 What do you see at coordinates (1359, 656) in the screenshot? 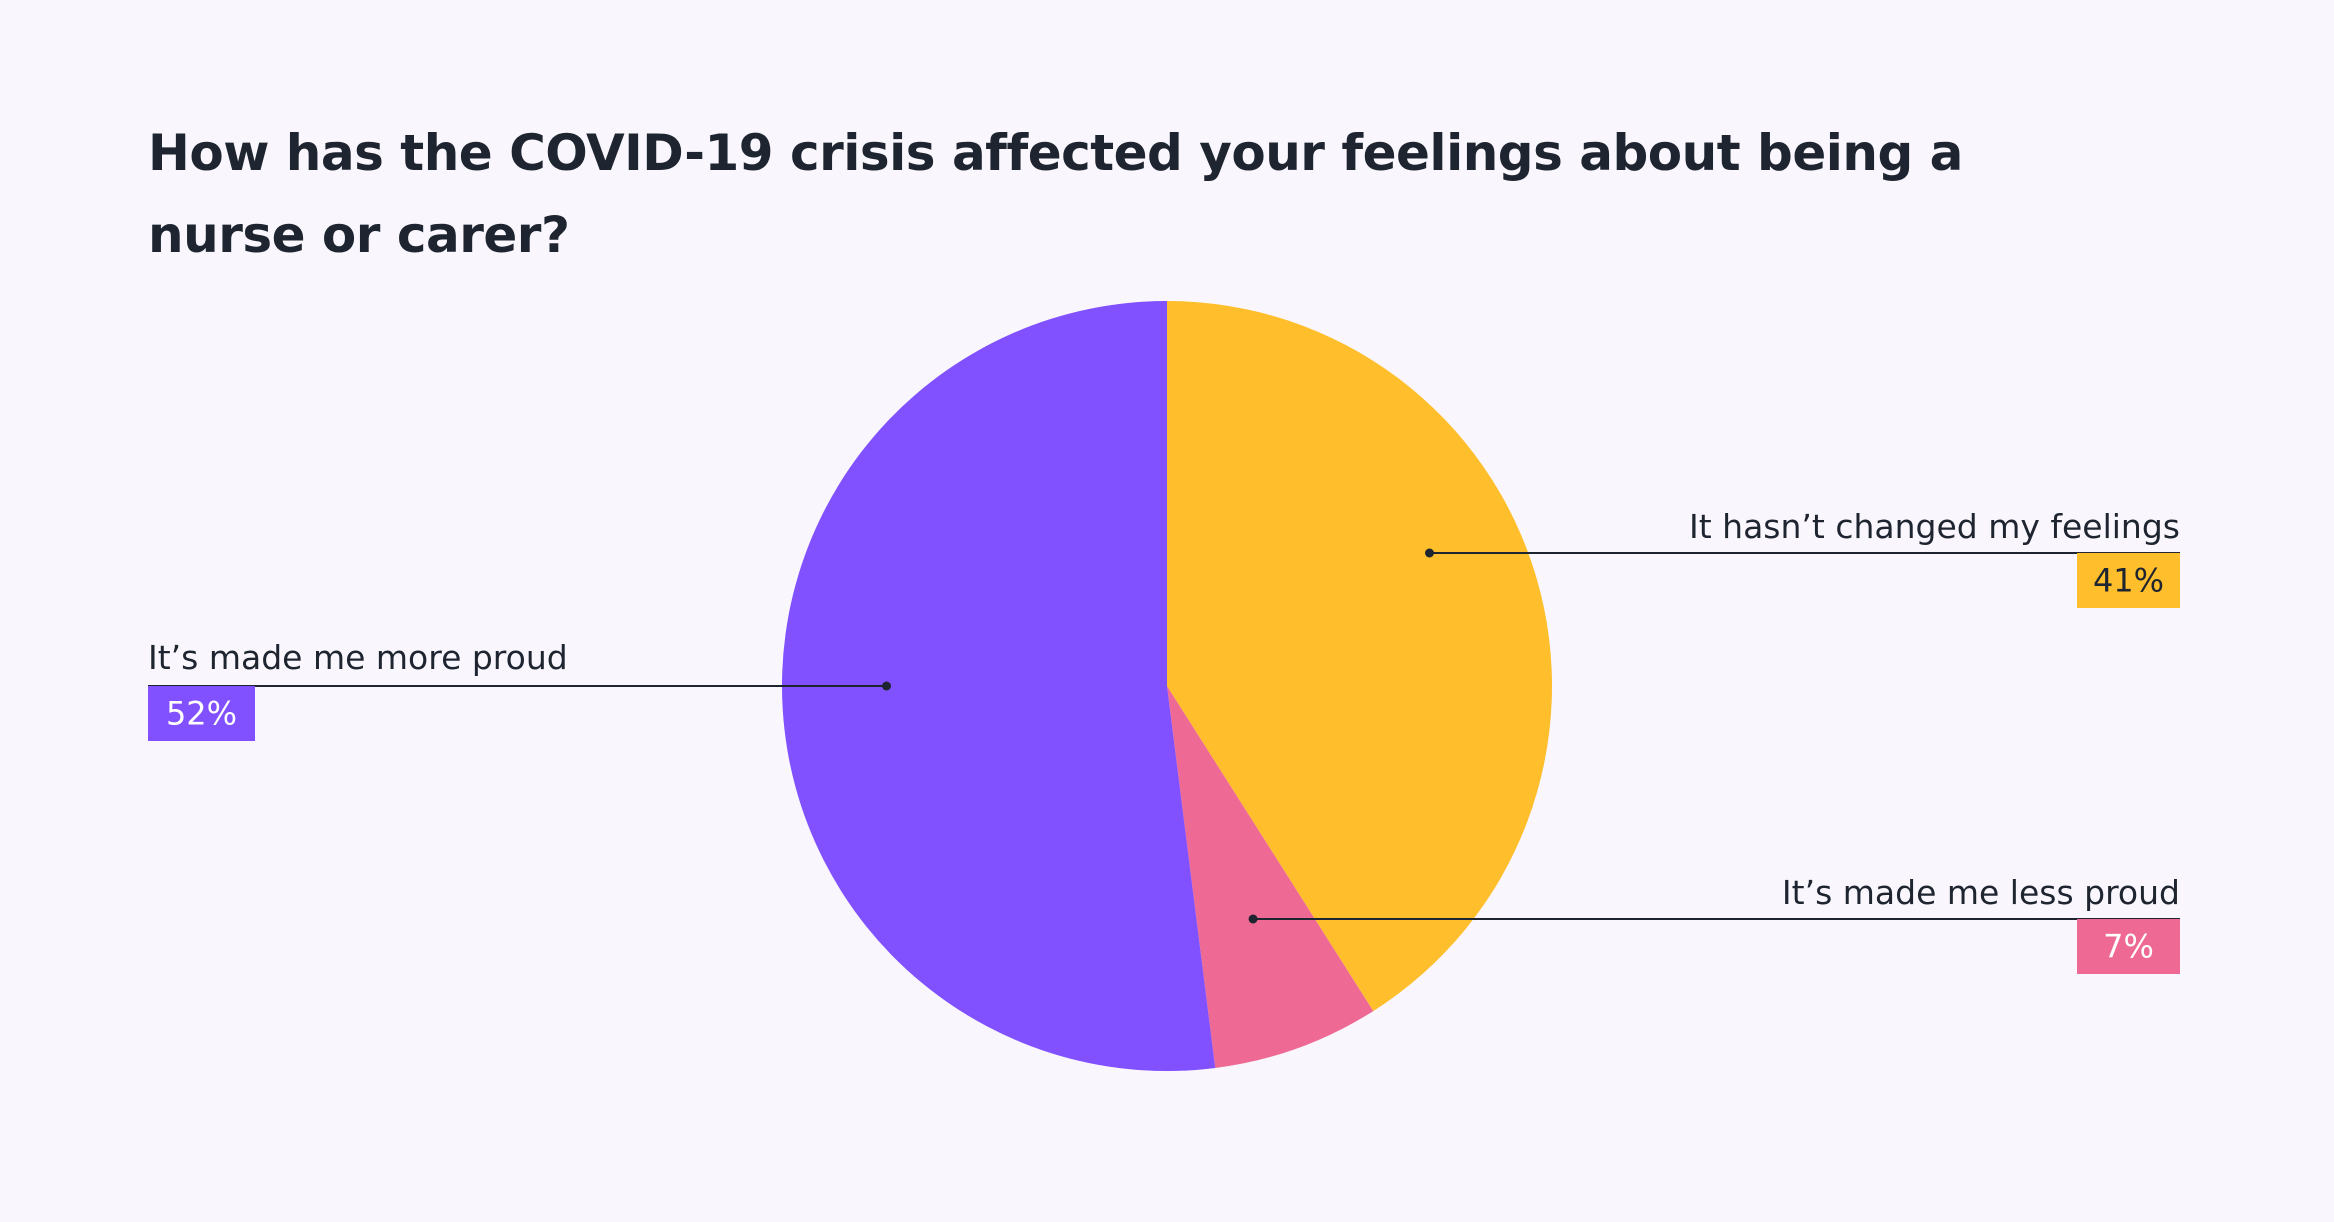
I see `pie-slice-it-hasnt-changed-my-feelings` at bounding box center [1359, 656].